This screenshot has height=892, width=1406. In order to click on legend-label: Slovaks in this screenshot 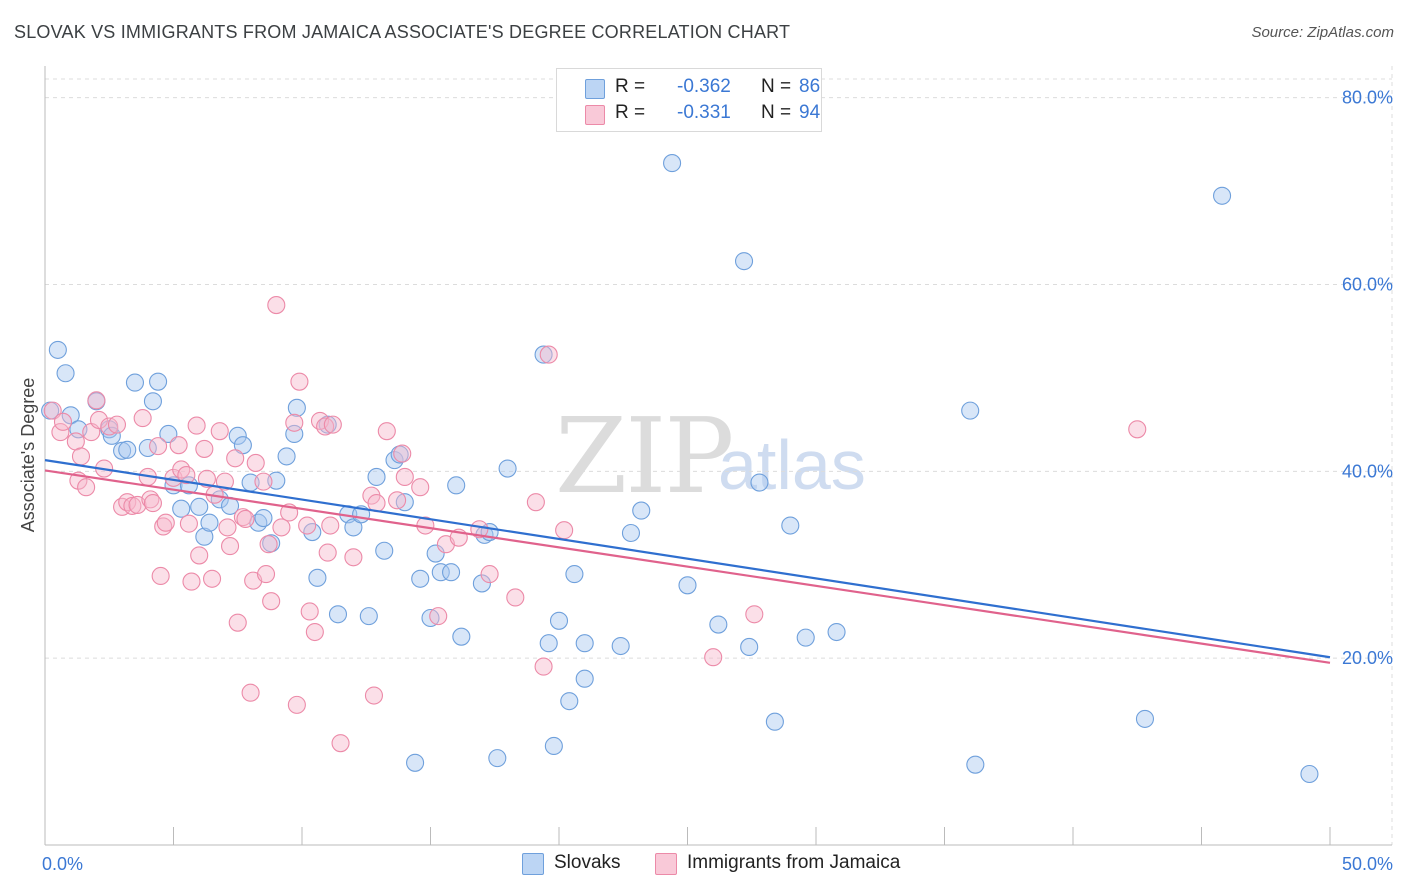, I will do `click(587, 862)`.